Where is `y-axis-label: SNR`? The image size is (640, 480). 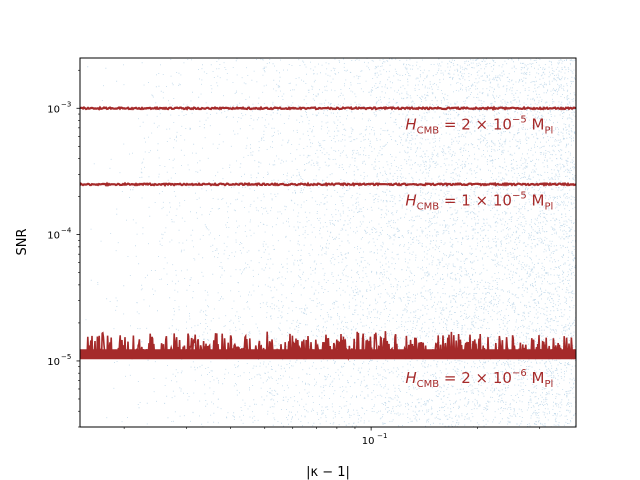 y-axis-label: SNR is located at coordinates (22, 241).